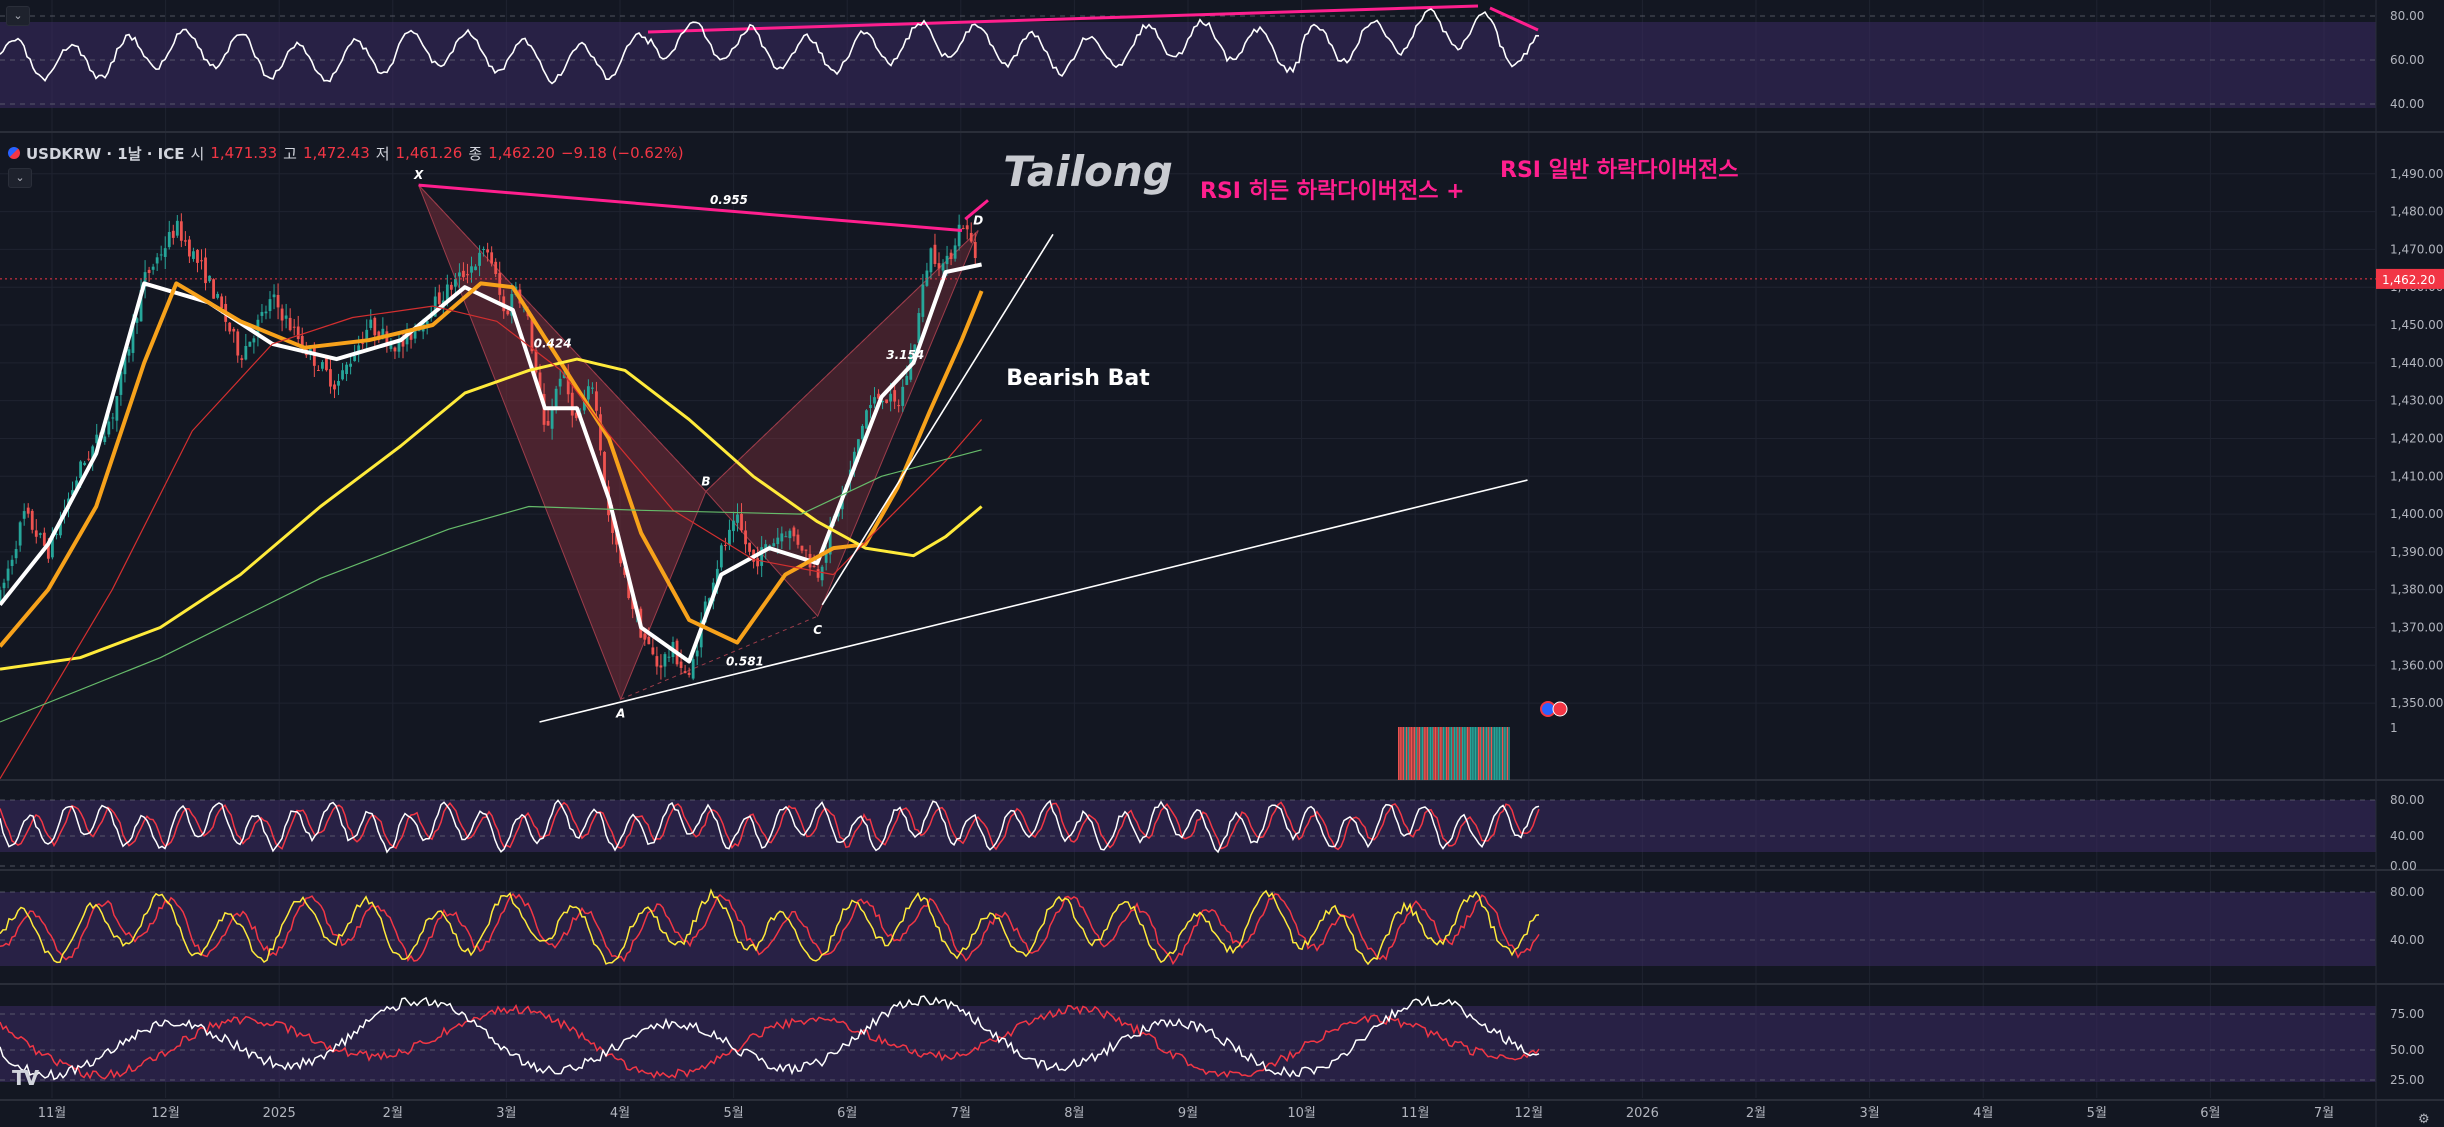 This screenshot has height=1127, width=2444. I want to click on y-tick-label: 1,470.00, so click(2416, 249).